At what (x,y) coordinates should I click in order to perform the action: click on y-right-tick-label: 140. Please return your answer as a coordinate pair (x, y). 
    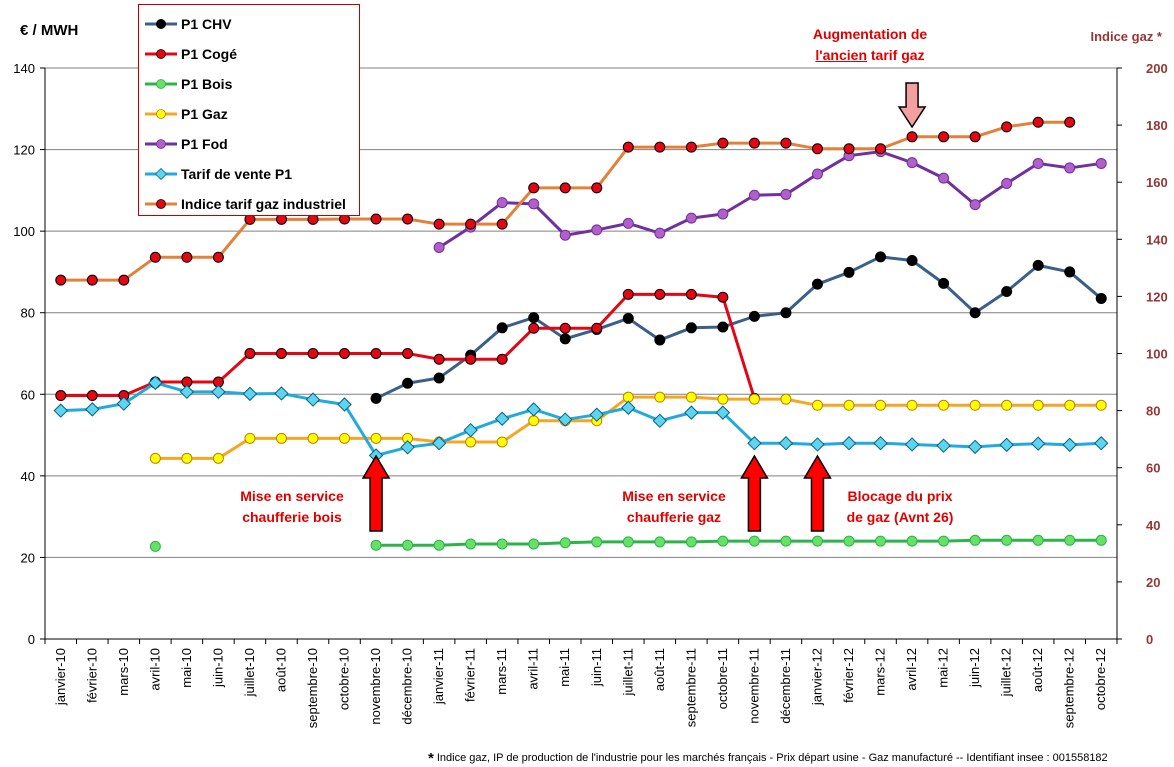
    Looking at the image, I should click on (1157, 239).